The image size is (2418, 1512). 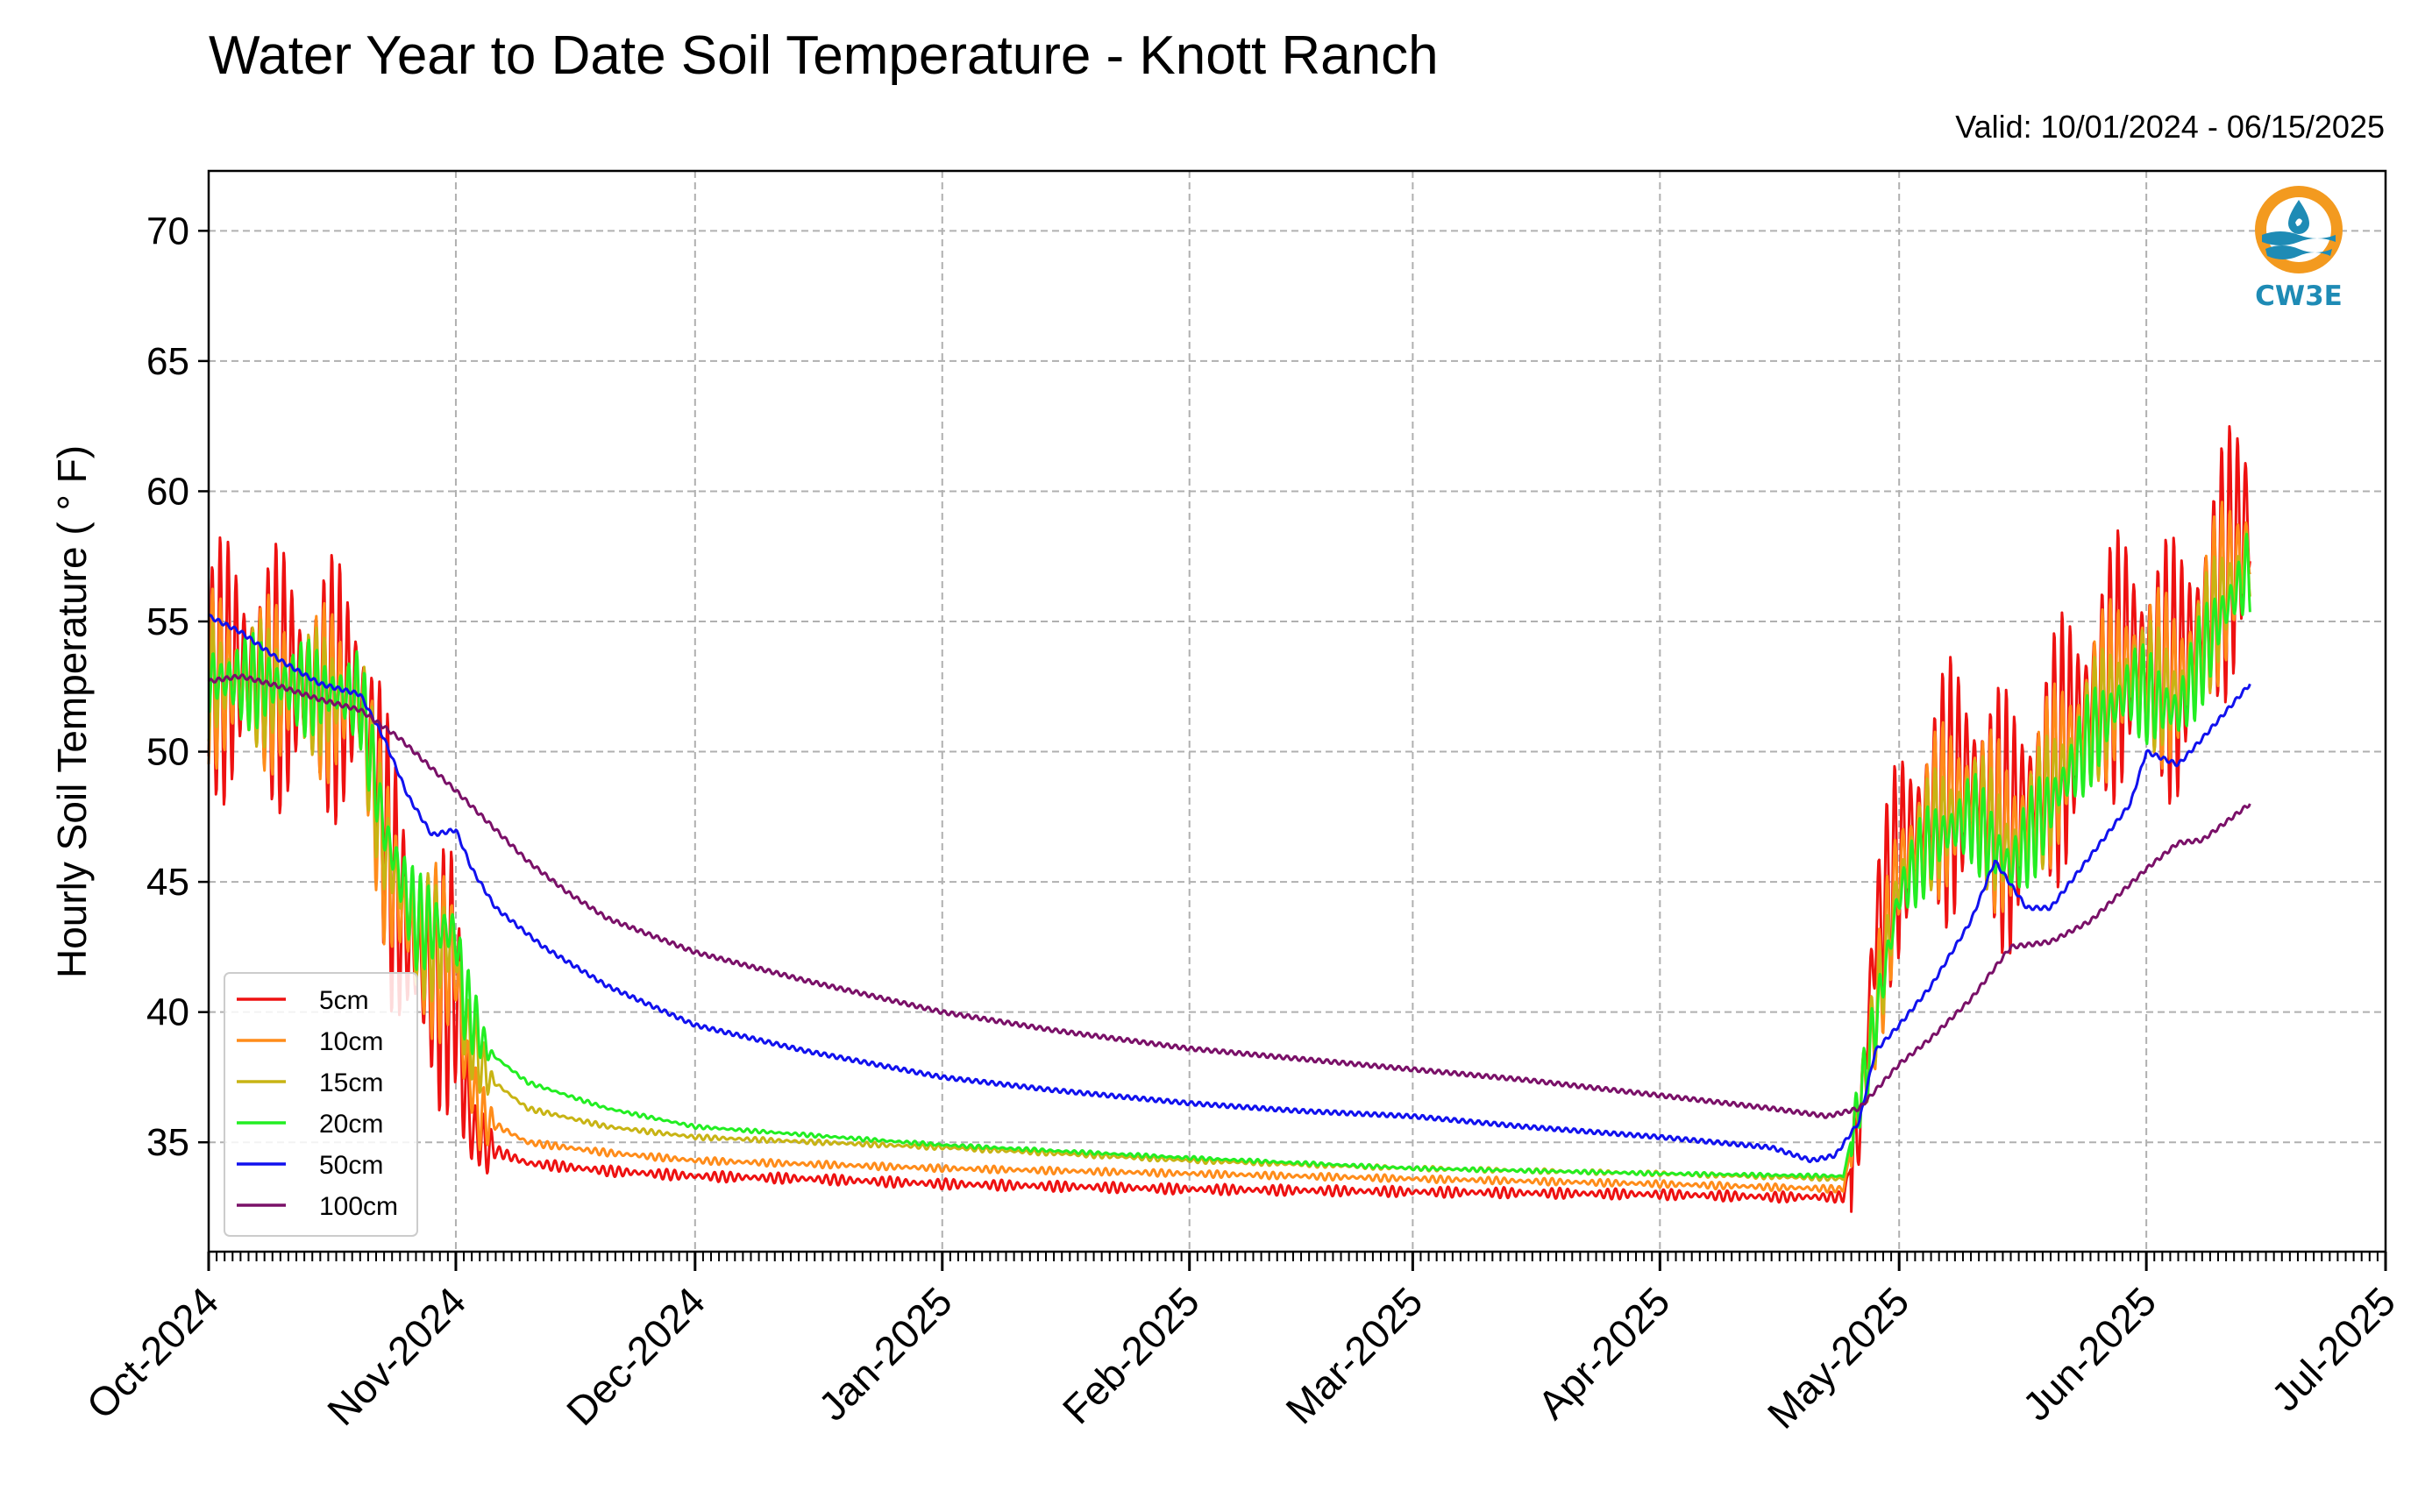 I want to click on y-tick-label: 45, so click(x=167, y=882).